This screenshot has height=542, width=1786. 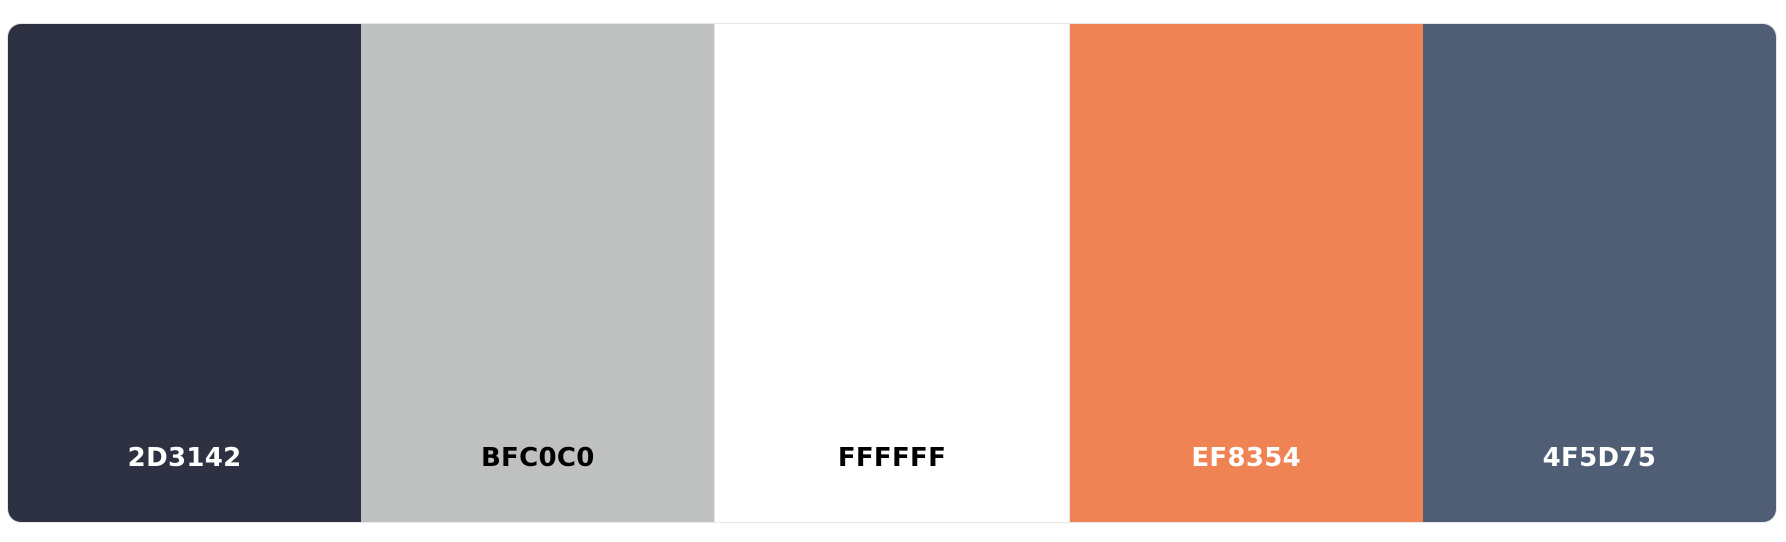 What do you see at coordinates (184, 458) in the screenshot?
I see `swatch-hex-label: 2D3142` at bounding box center [184, 458].